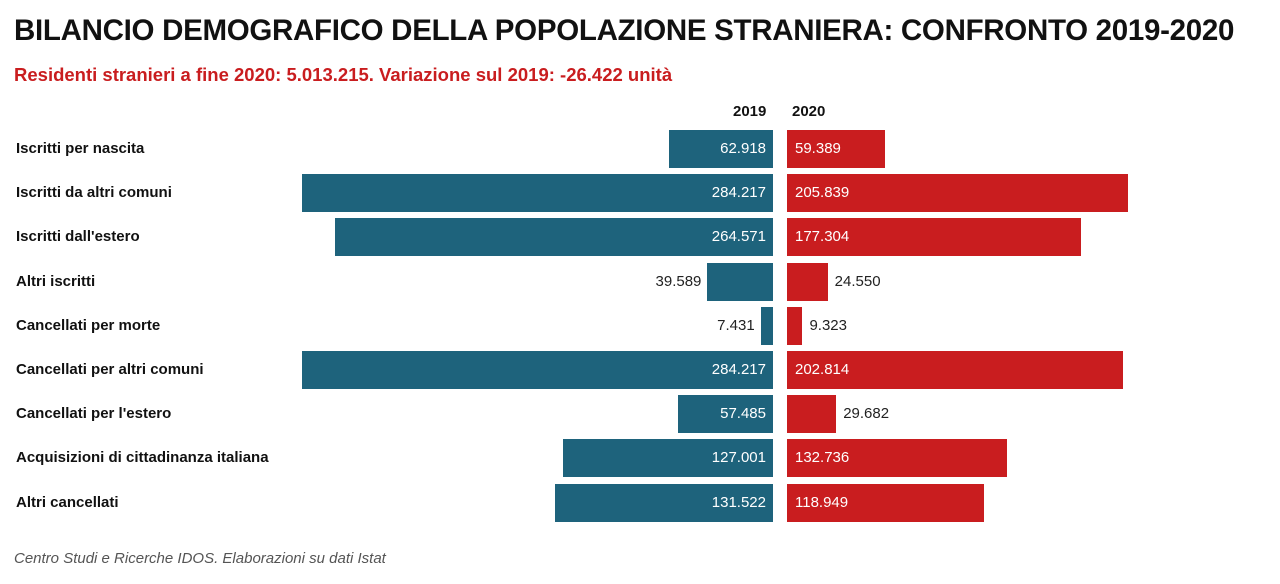 The height and width of the screenshot is (584, 1280). What do you see at coordinates (822, 237) in the screenshot?
I see `data-label-2020: 177.304` at bounding box center [822, 237].